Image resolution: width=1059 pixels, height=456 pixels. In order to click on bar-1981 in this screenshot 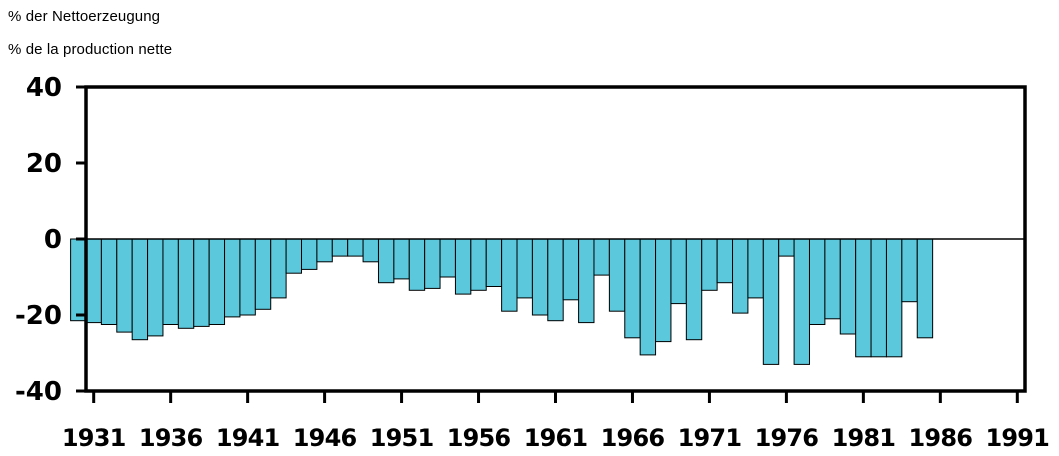, I will do `click(863, 298)`.